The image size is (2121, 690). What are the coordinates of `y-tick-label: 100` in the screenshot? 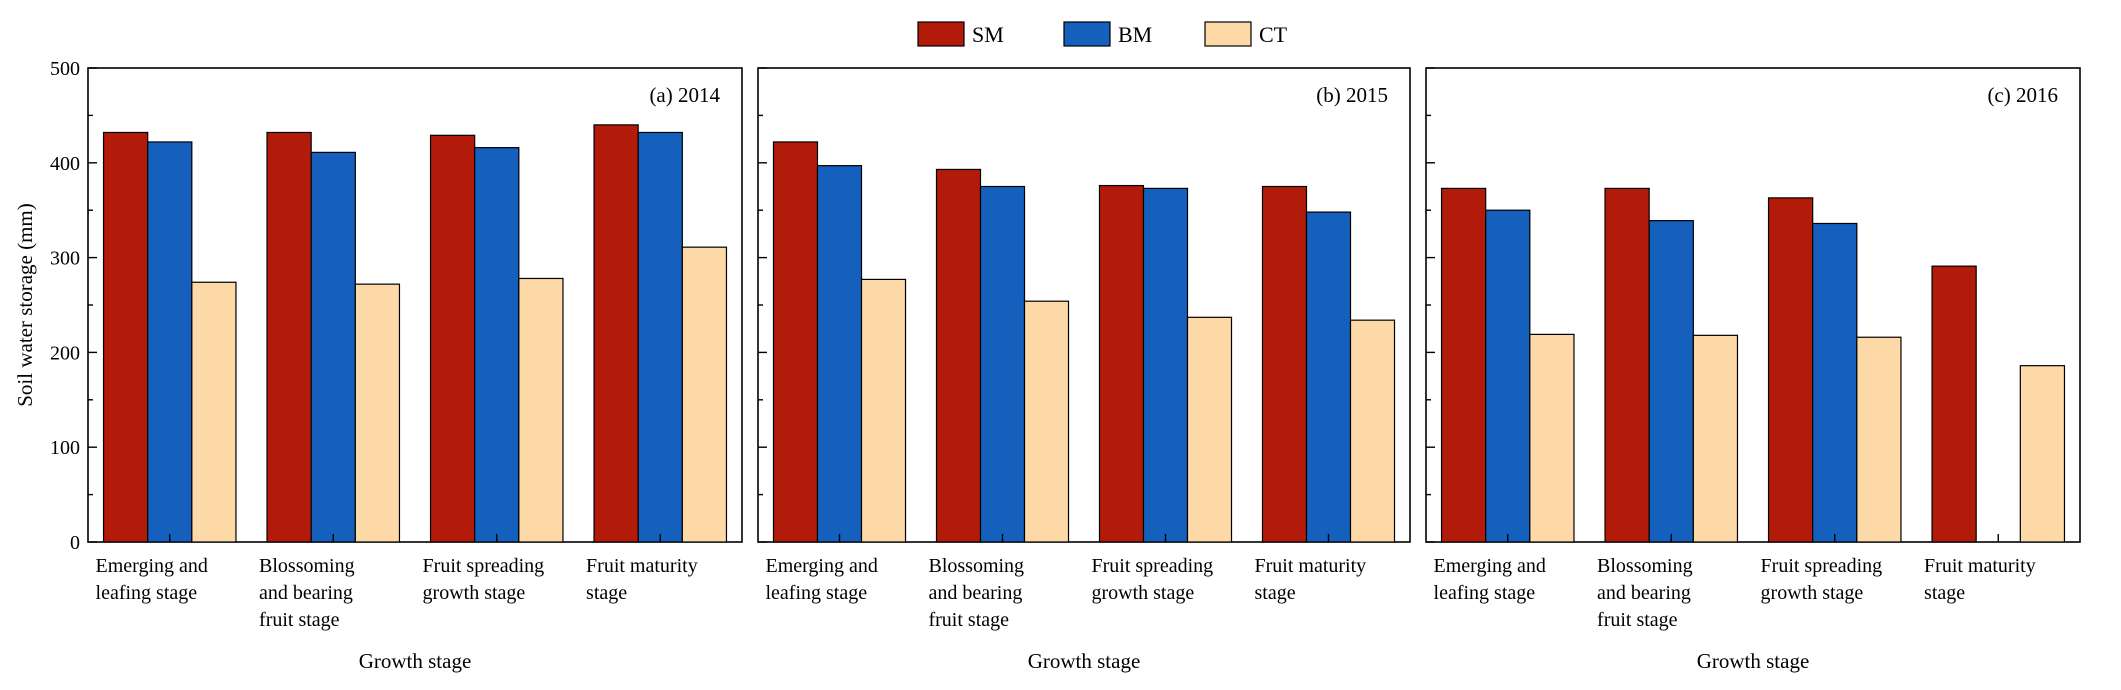 It's located at (65, 448).